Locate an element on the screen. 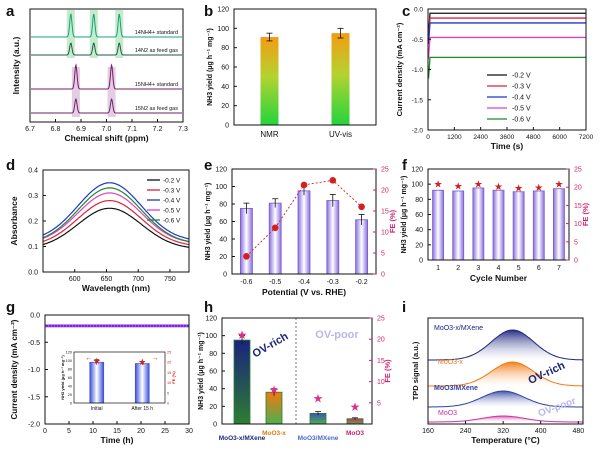 Image resolution: width=600 pixels, height=463 pixels. inset-y2-tick-label: 25 is located at coordinates (169, 353).